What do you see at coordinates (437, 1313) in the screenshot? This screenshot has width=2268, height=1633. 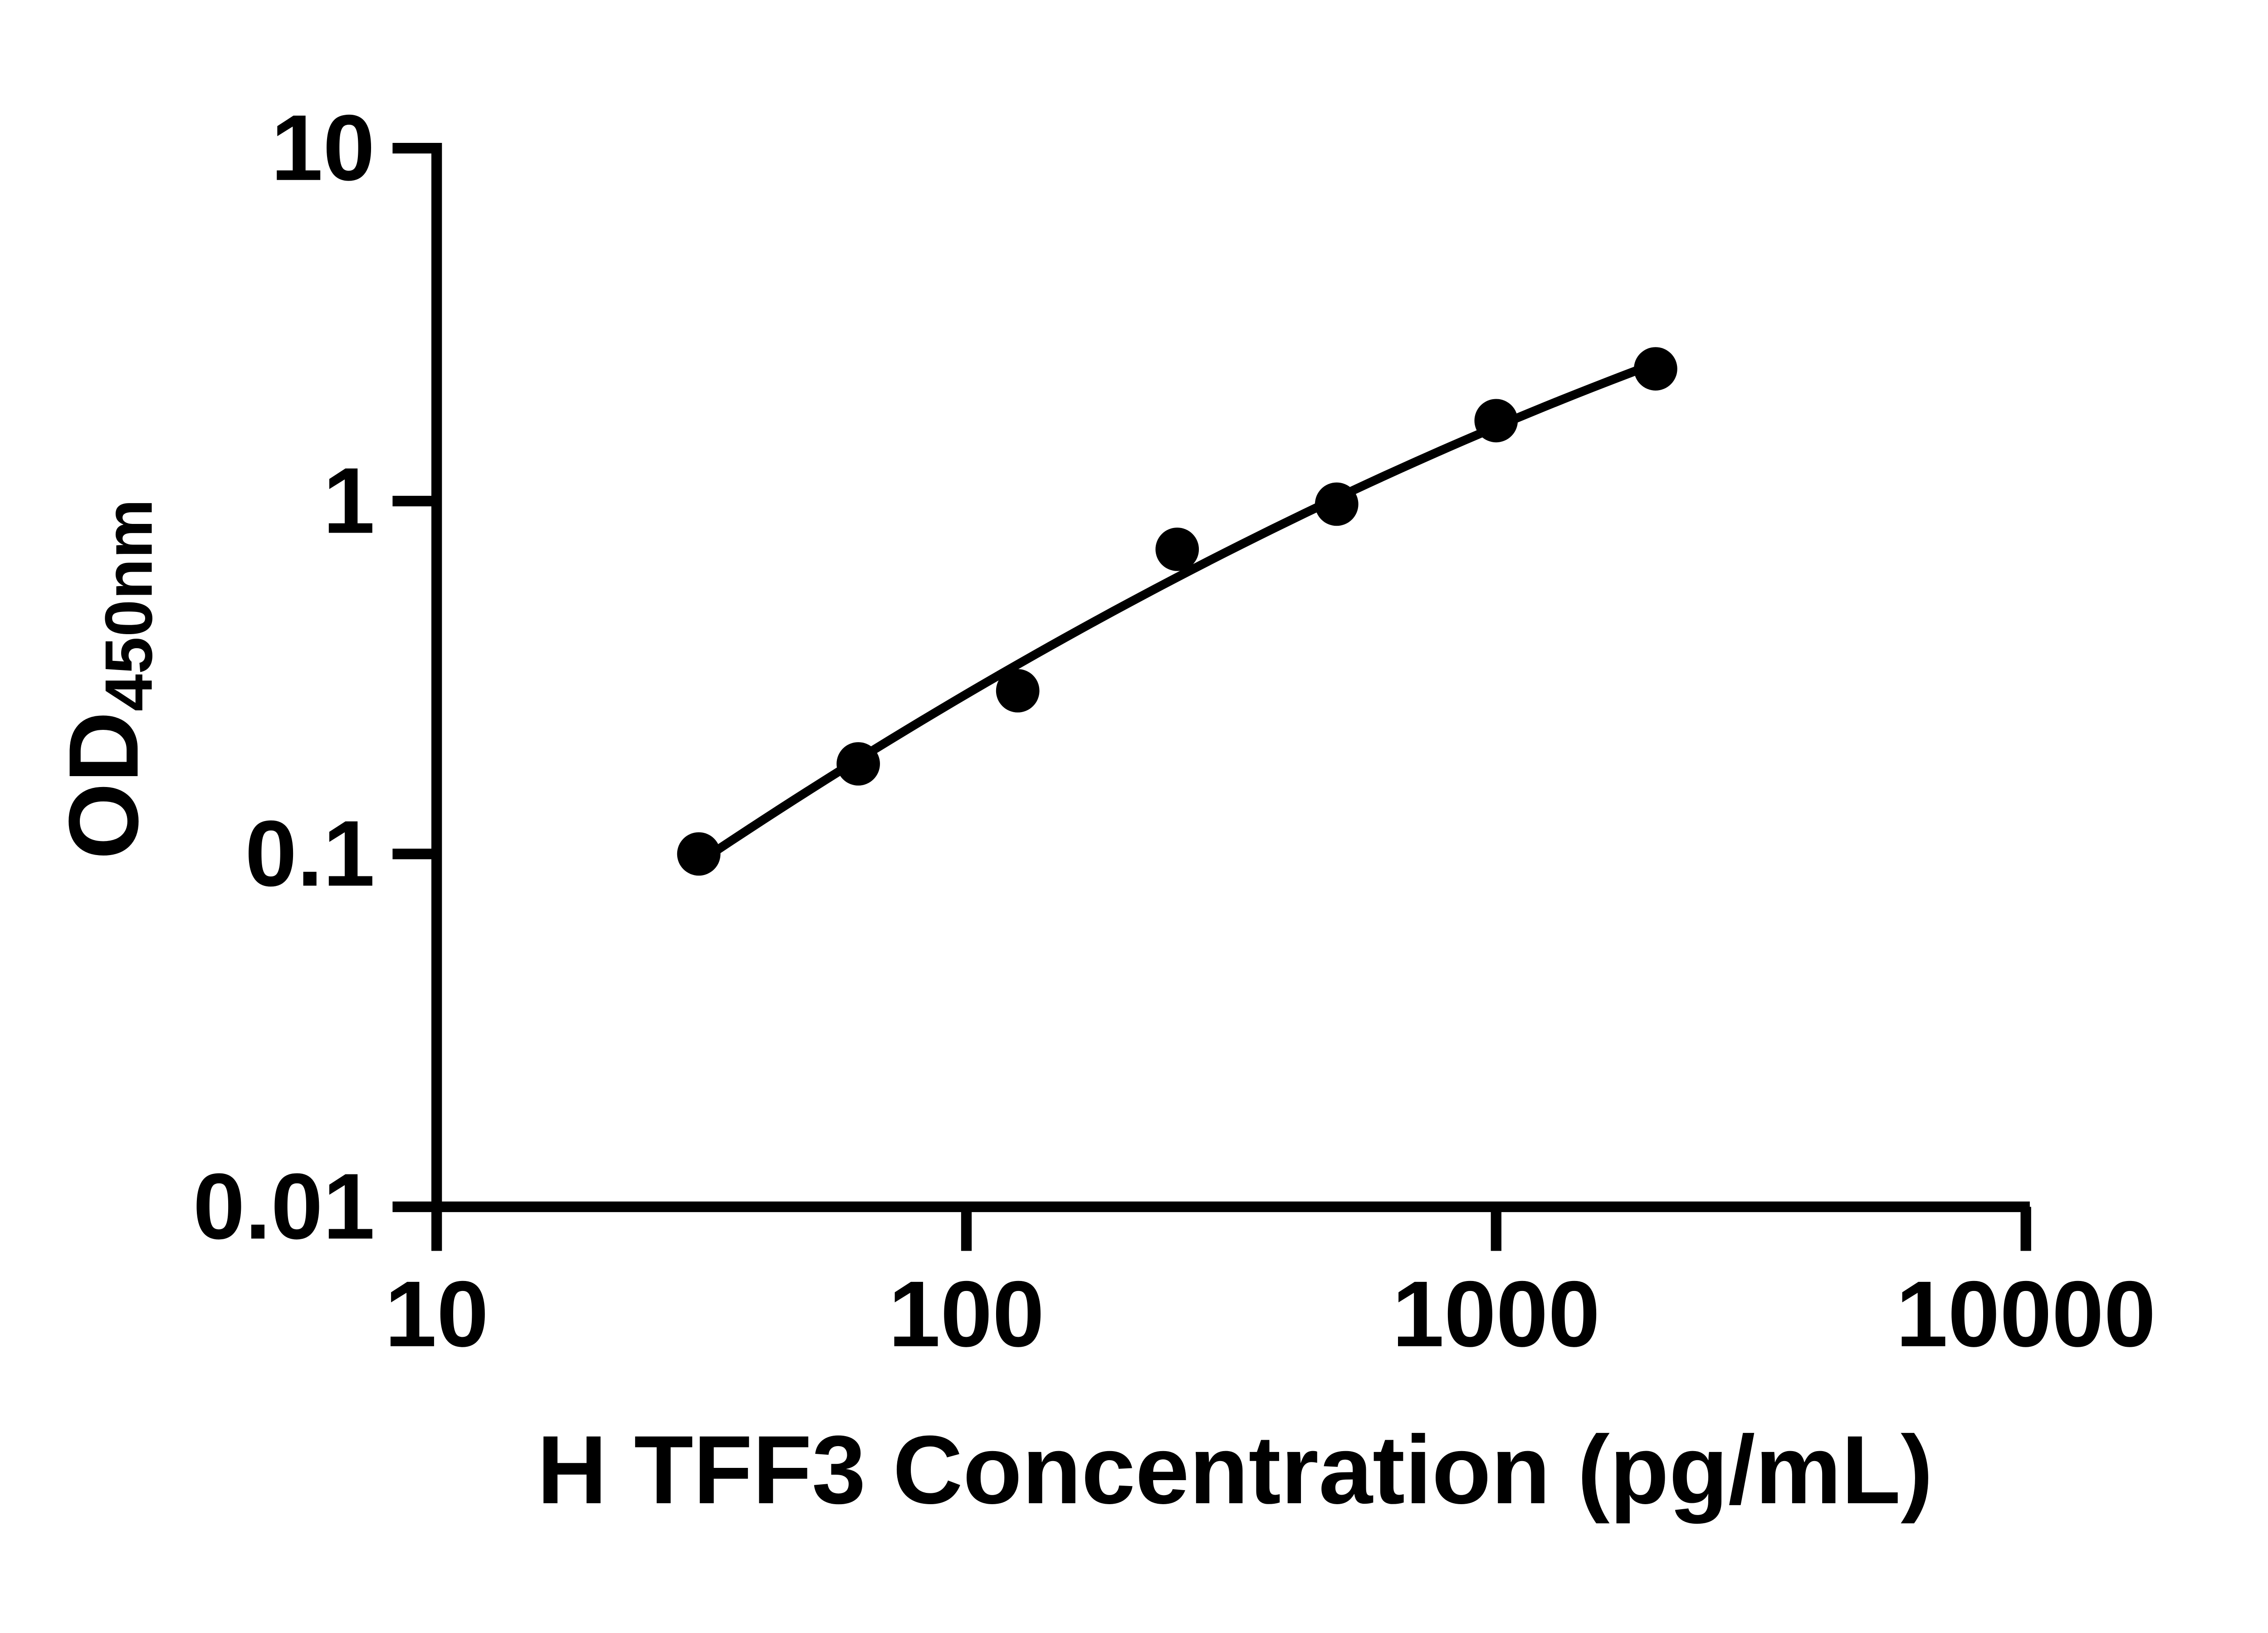 I see `x-tick-label: 10` at bounding box center [437, 1313].